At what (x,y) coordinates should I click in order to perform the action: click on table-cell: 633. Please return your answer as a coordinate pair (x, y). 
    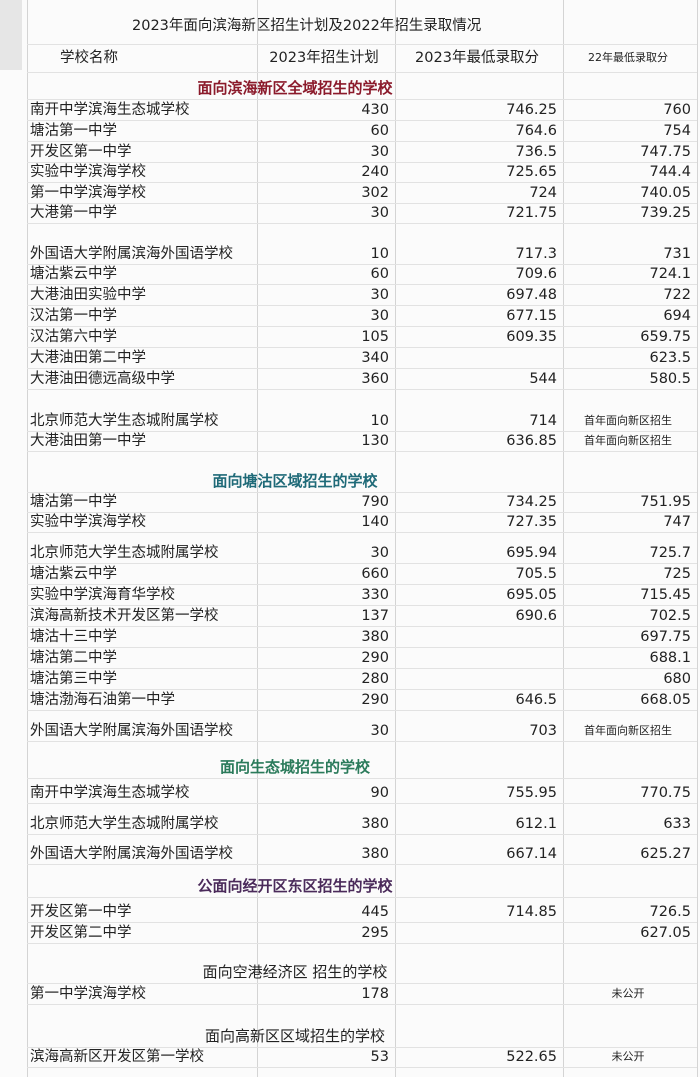
    Looking at the image, I should click on (677, 824).